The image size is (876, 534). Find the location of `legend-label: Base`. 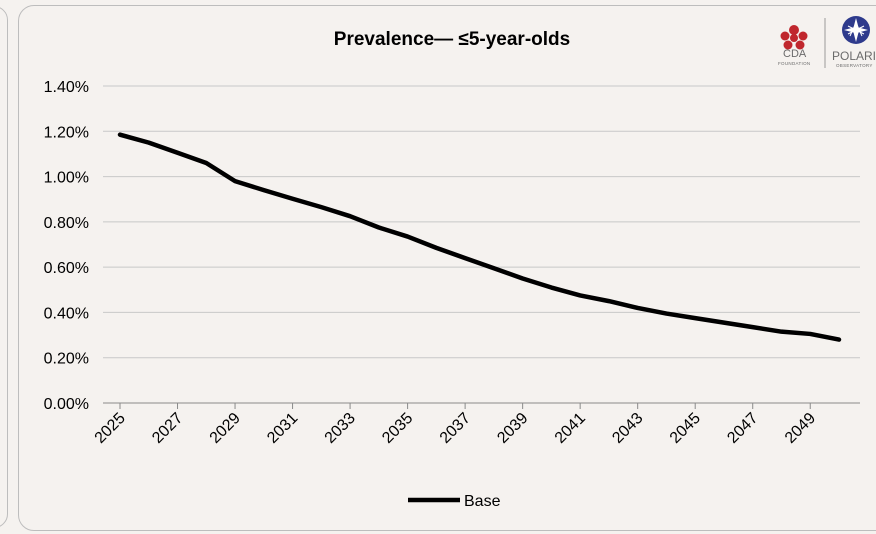

legend-label: Base is located at coordinates (482, 501).